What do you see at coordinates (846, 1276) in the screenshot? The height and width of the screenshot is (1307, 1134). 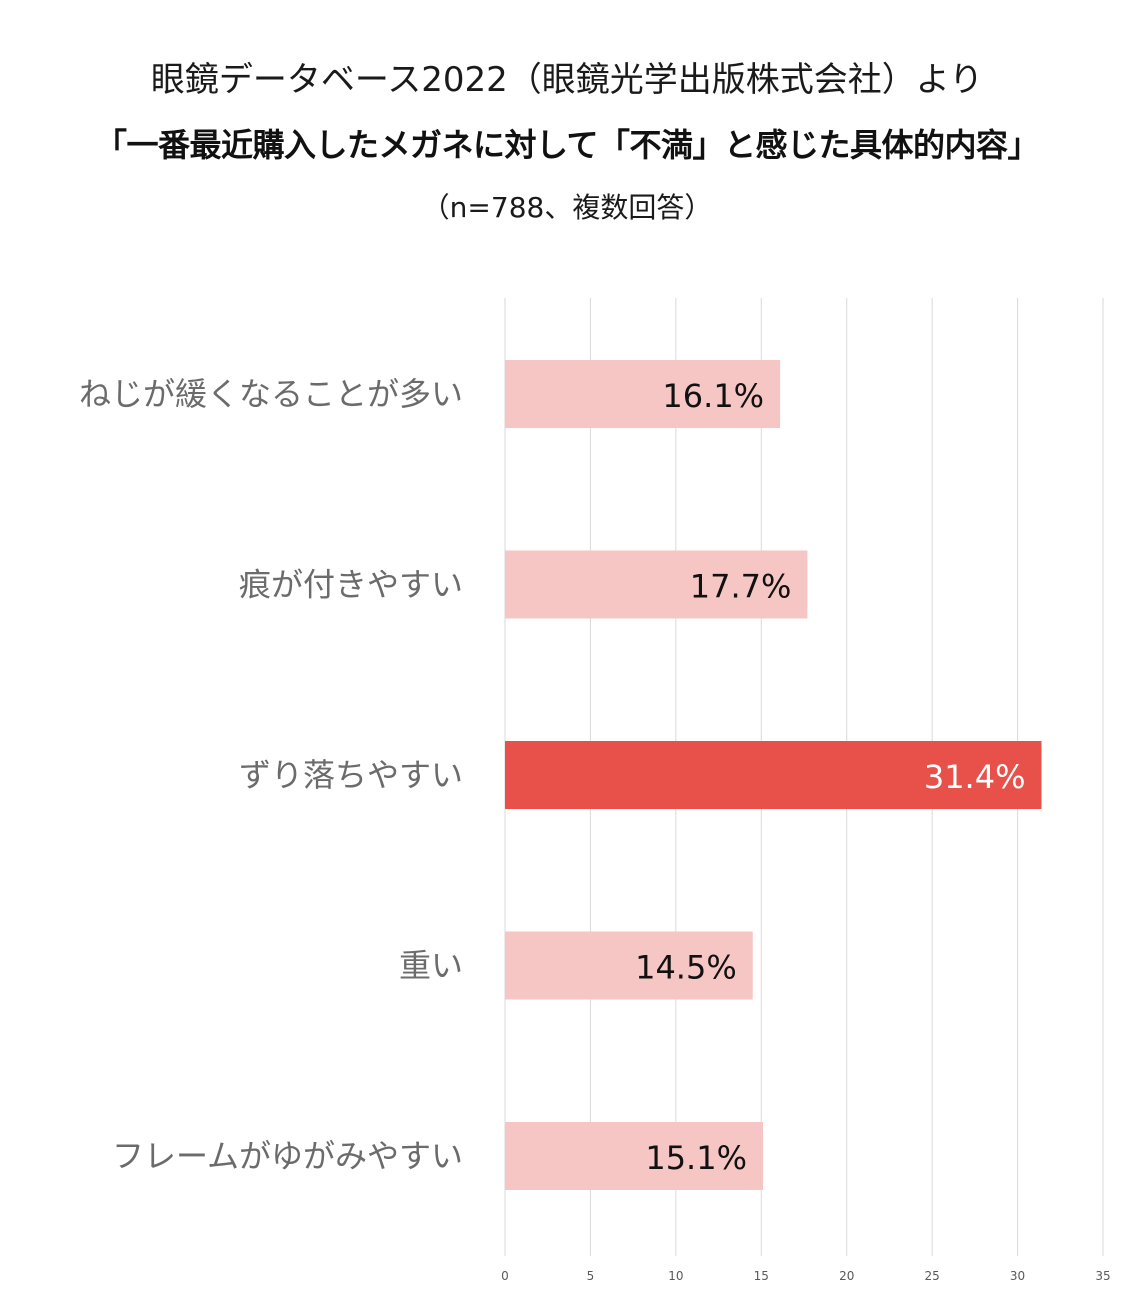 I see `x-tick-label: 20` at bounding box center [846, 1276].